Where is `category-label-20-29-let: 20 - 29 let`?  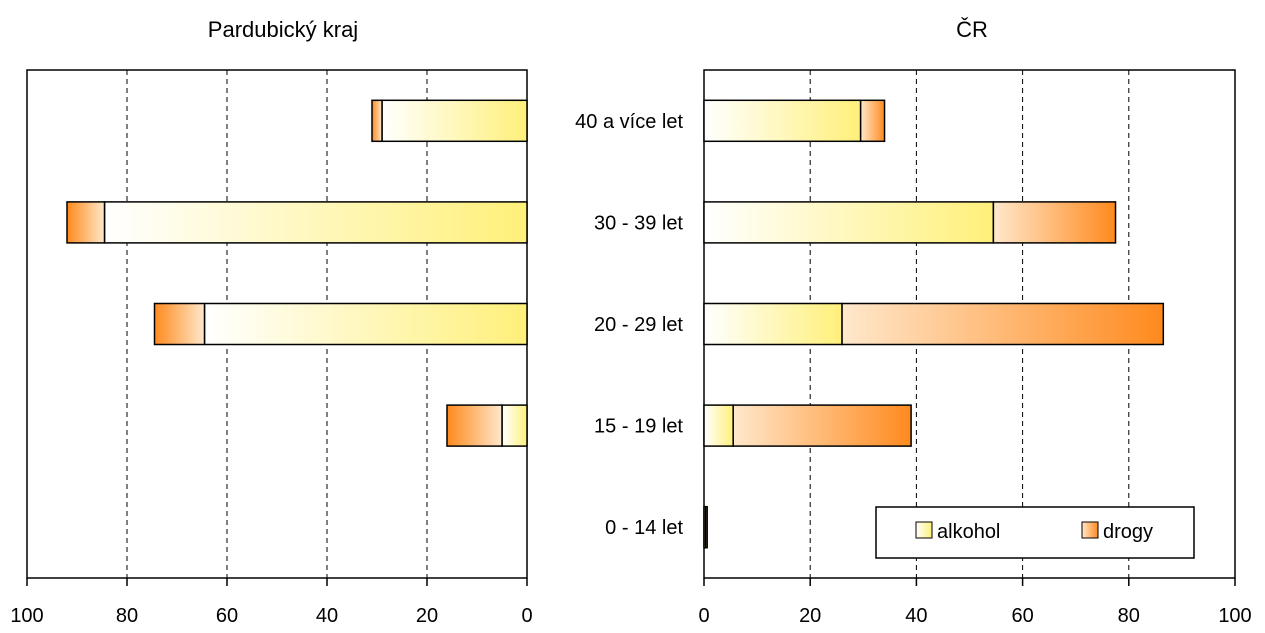 category-label-20-29-let: 20 - 29 let is located at coordinates (638, 325).